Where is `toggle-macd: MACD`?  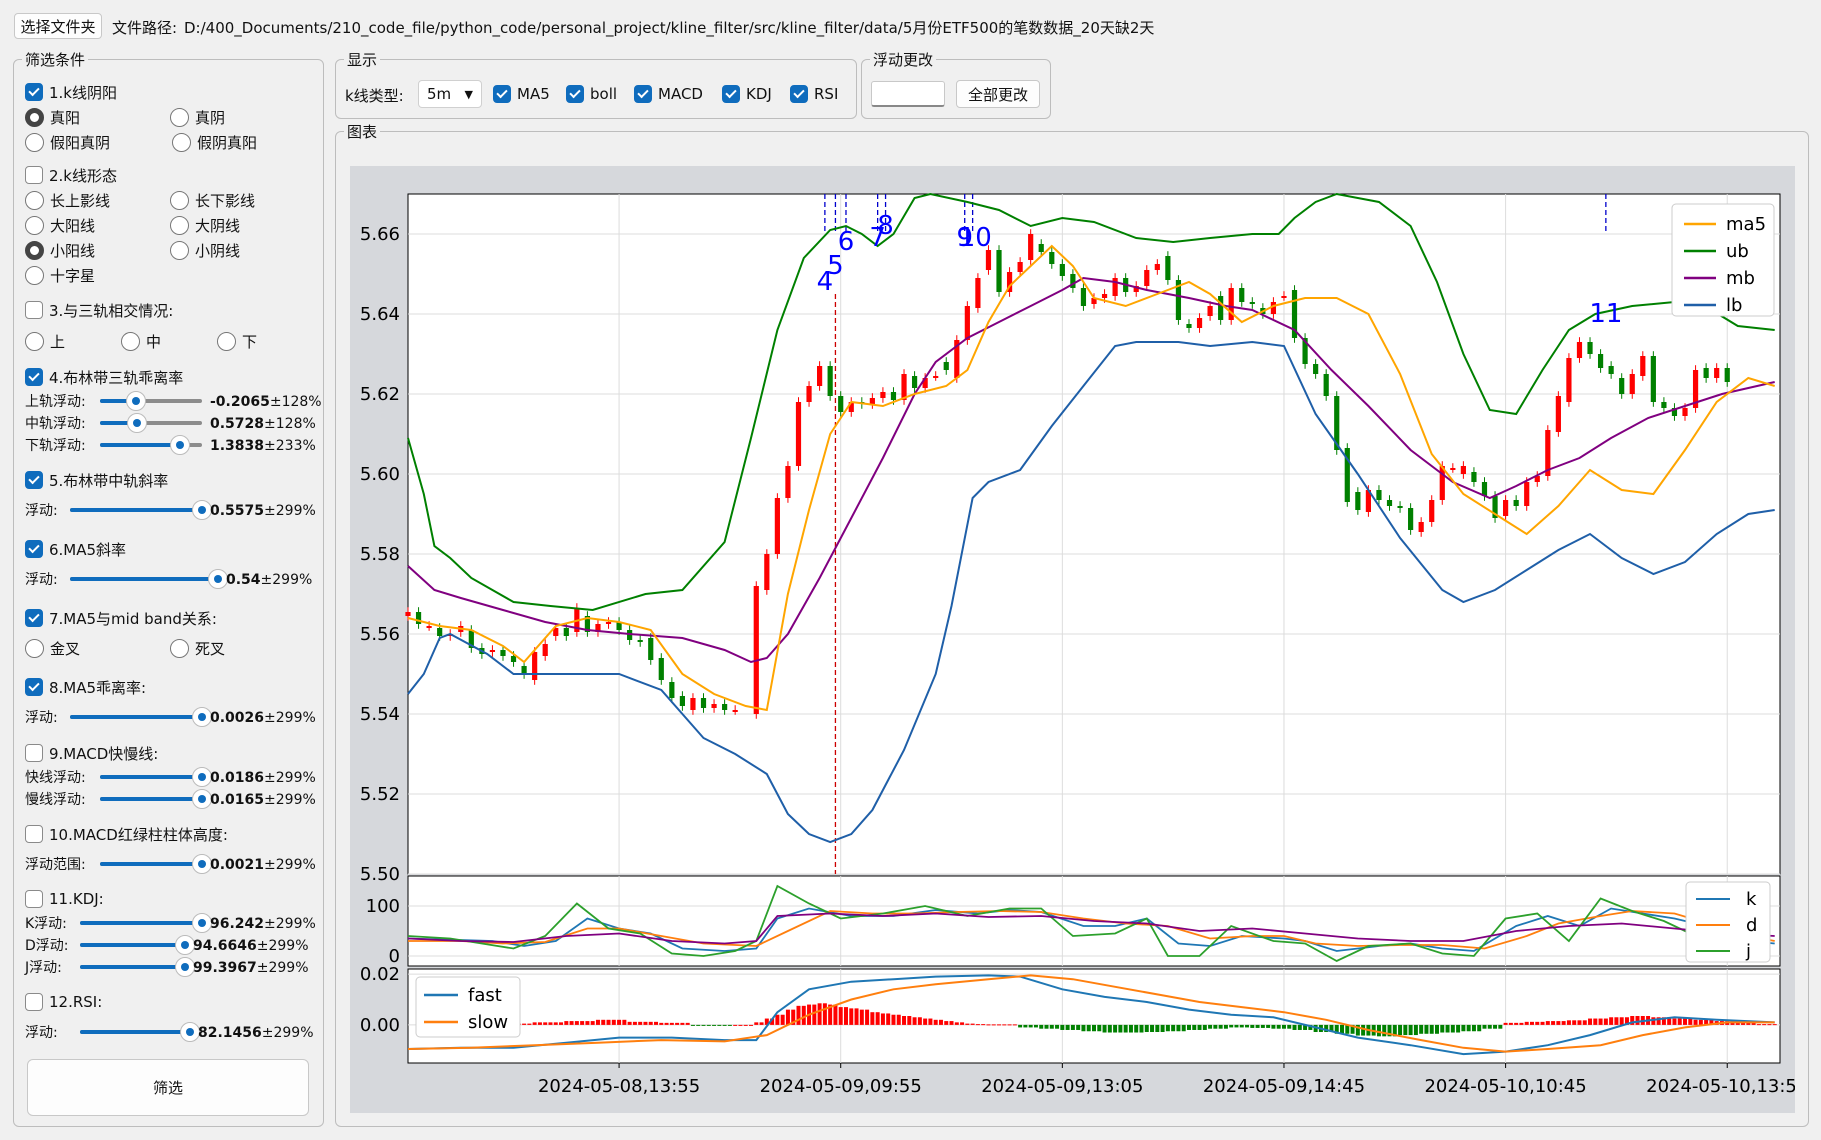 toggle-macd: MACD is located at coordinates (668, 94).